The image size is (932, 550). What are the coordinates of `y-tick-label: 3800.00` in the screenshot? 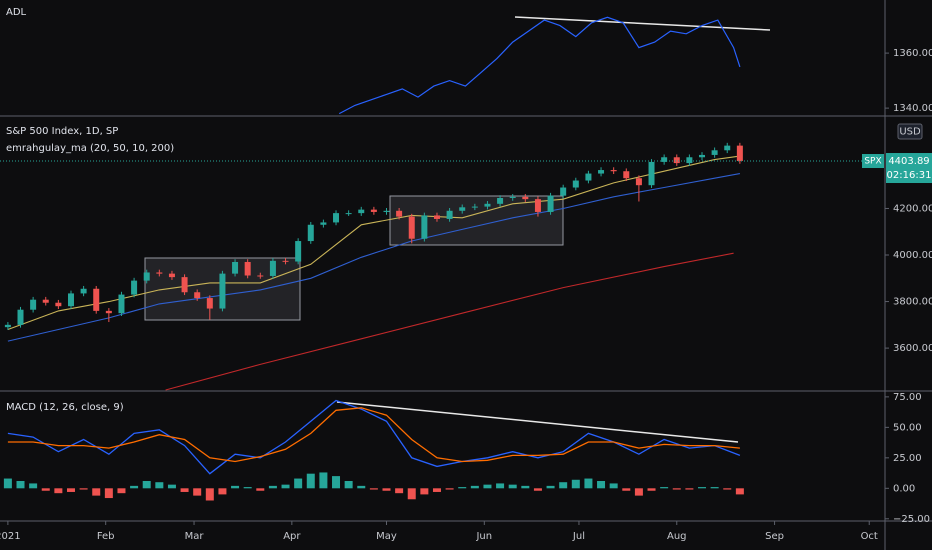 It's located at (912, 302).